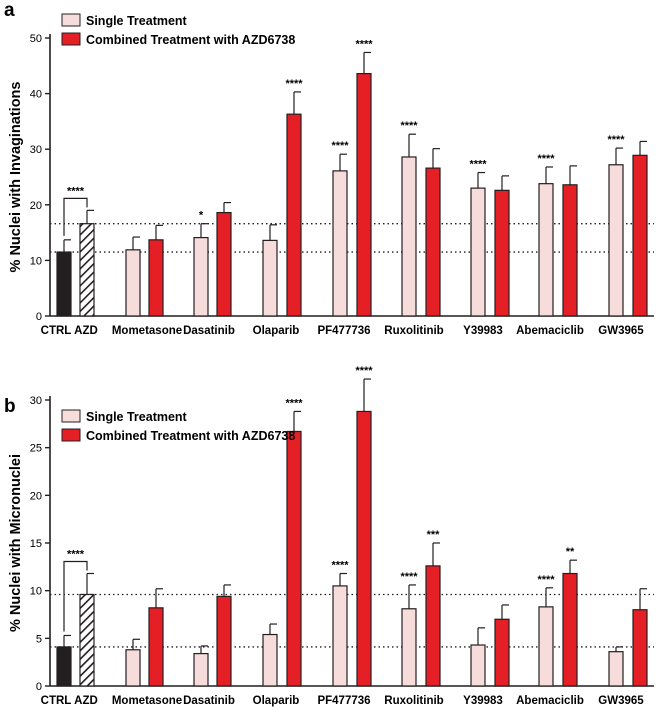  What do you see at coordinates (434, 535) in the screenshot?
I see `significance-marker: ***` at bounding box center [434, 535].